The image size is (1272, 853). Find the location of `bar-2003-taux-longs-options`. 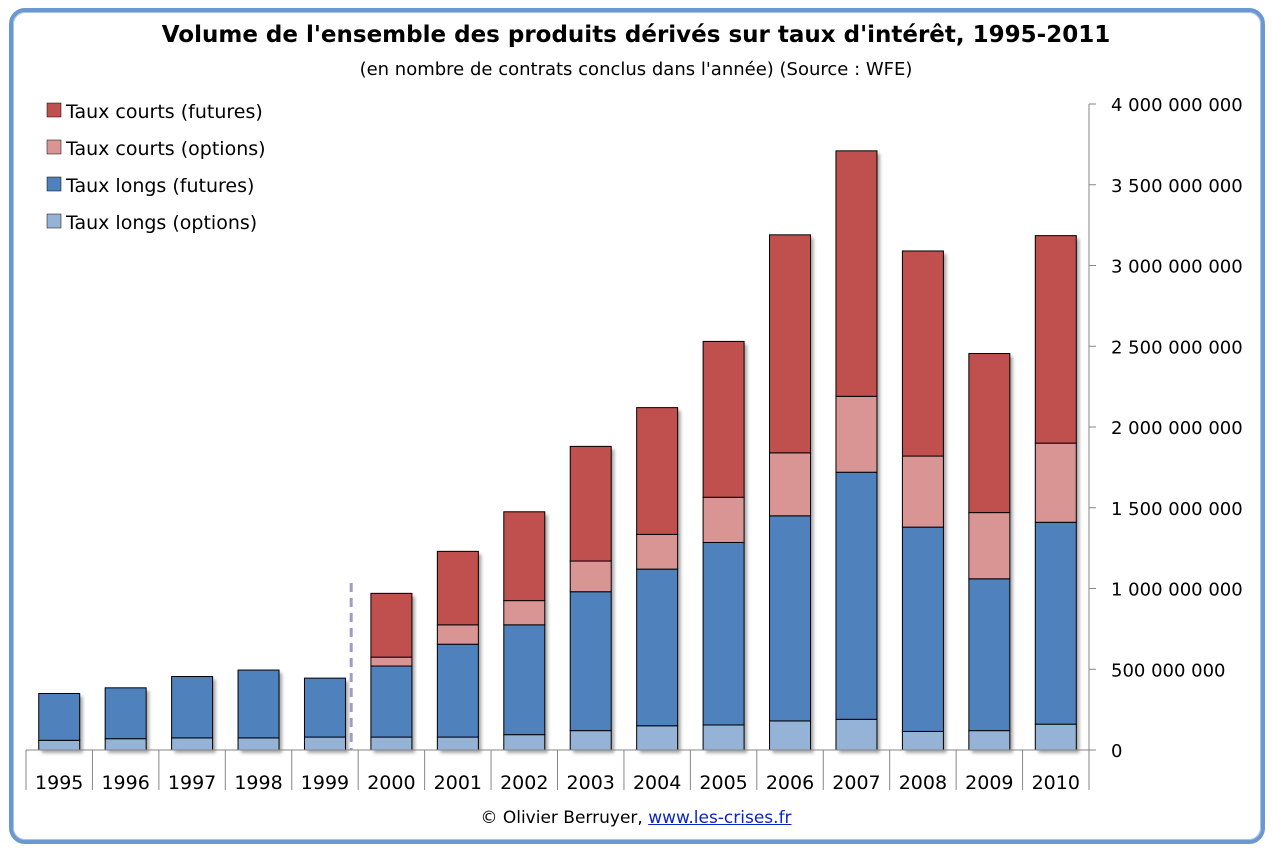

bar-2003-taux-longs-options is located at coordinates (590, 740).